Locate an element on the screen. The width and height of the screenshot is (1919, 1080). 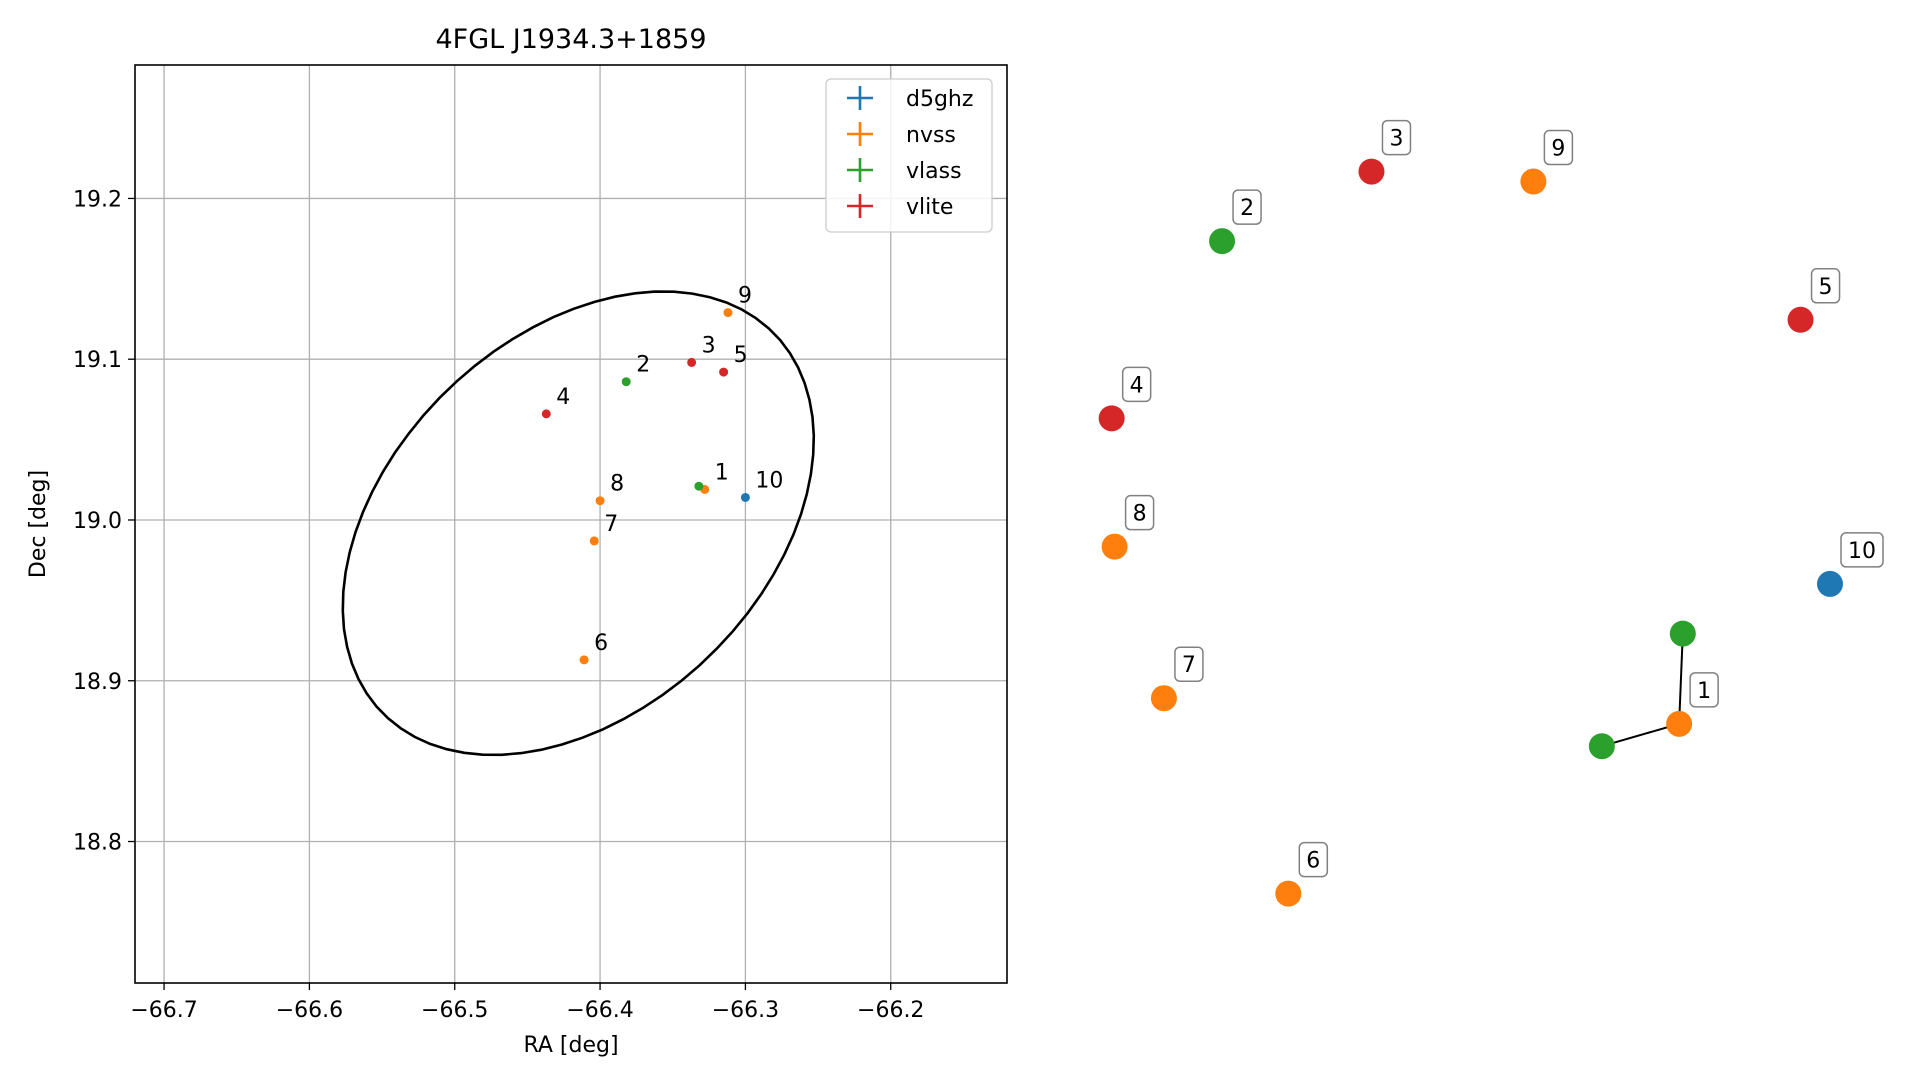
x-tick-label: −66.2 is located at coordinates (890, 1010).